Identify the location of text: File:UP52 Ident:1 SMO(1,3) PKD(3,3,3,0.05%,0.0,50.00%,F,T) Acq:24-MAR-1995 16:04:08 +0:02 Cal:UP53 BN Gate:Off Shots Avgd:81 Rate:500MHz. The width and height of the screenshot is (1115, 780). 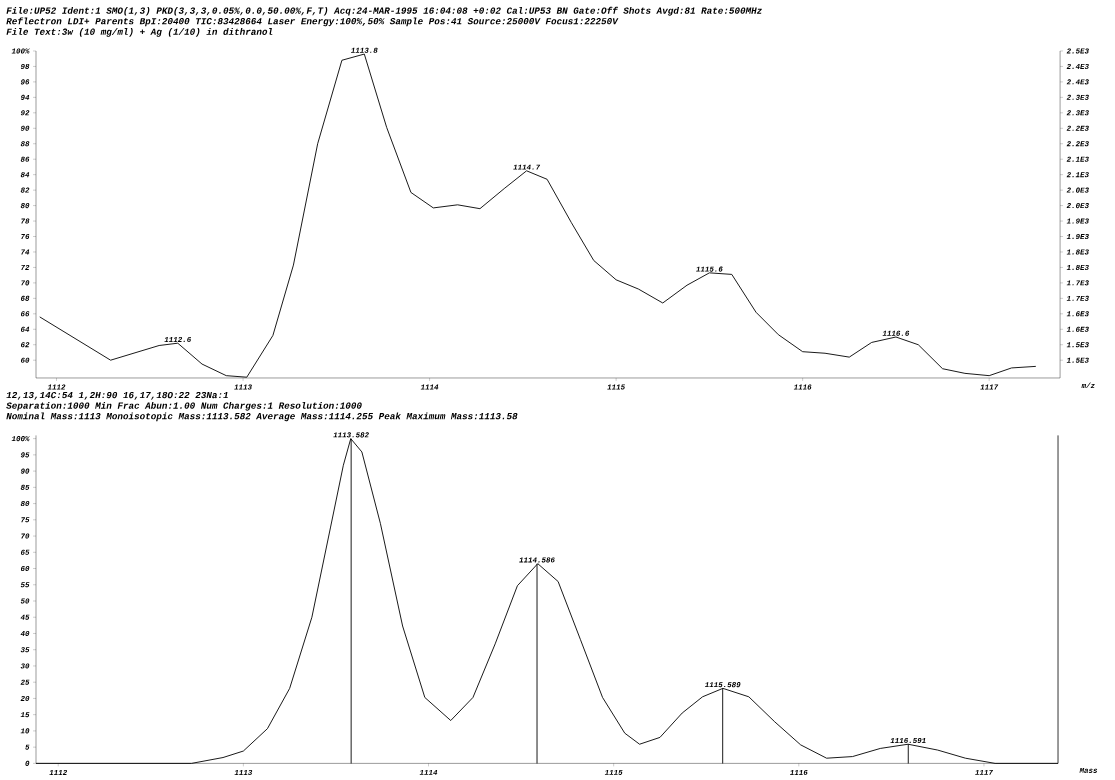
(384, 11).